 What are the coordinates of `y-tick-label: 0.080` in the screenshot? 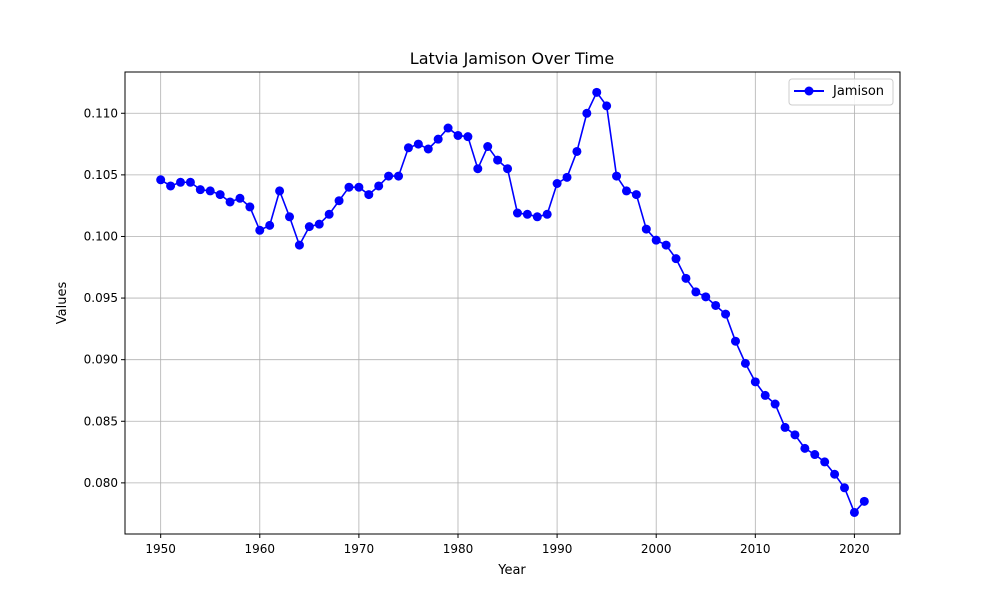 It's located at (101, 483).